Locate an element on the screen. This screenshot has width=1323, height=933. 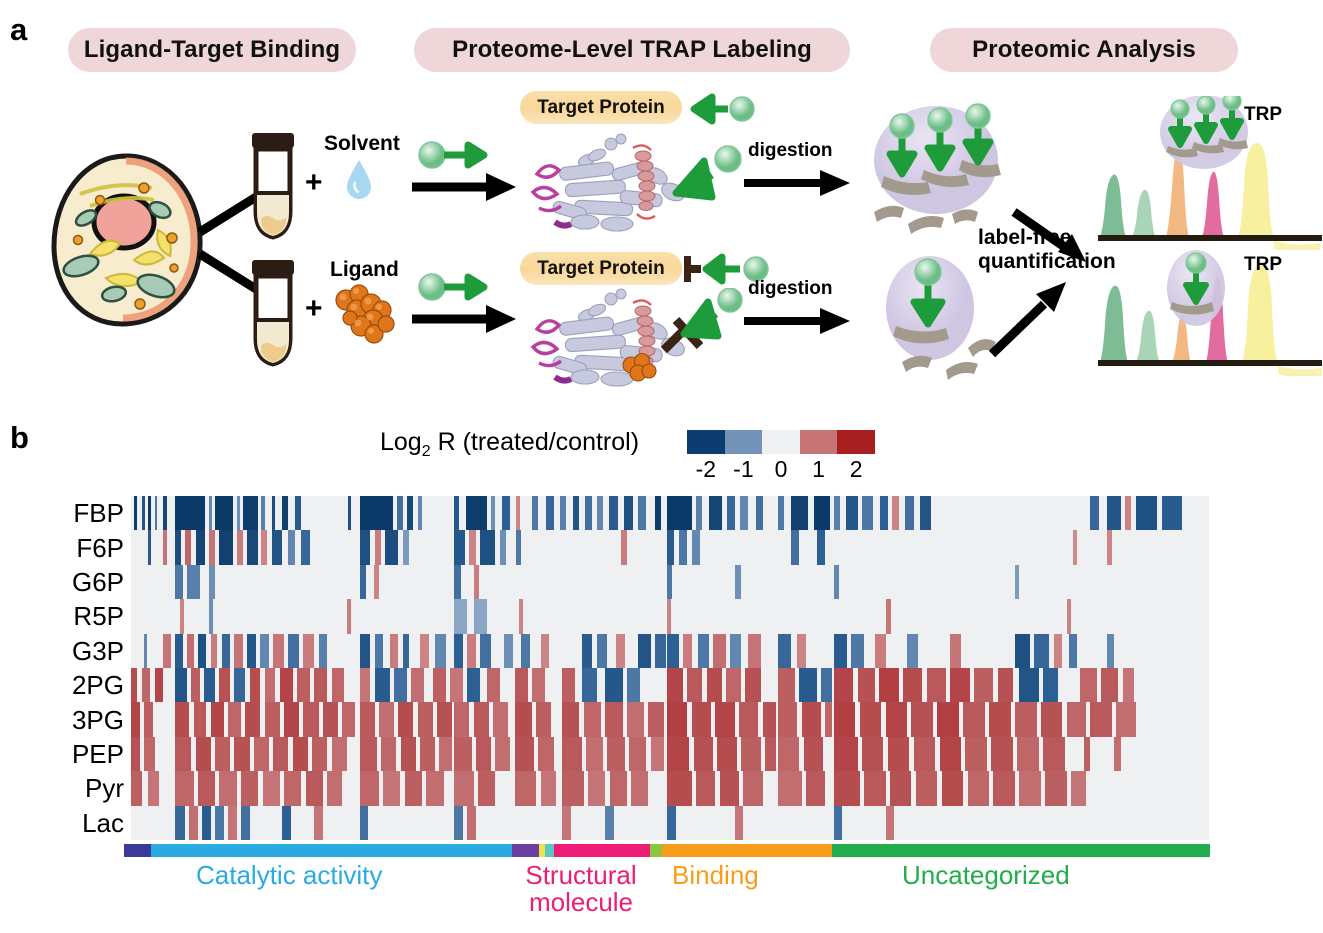
heatmap-row-label-fbp: FBP is located at coordinates (98, 513).